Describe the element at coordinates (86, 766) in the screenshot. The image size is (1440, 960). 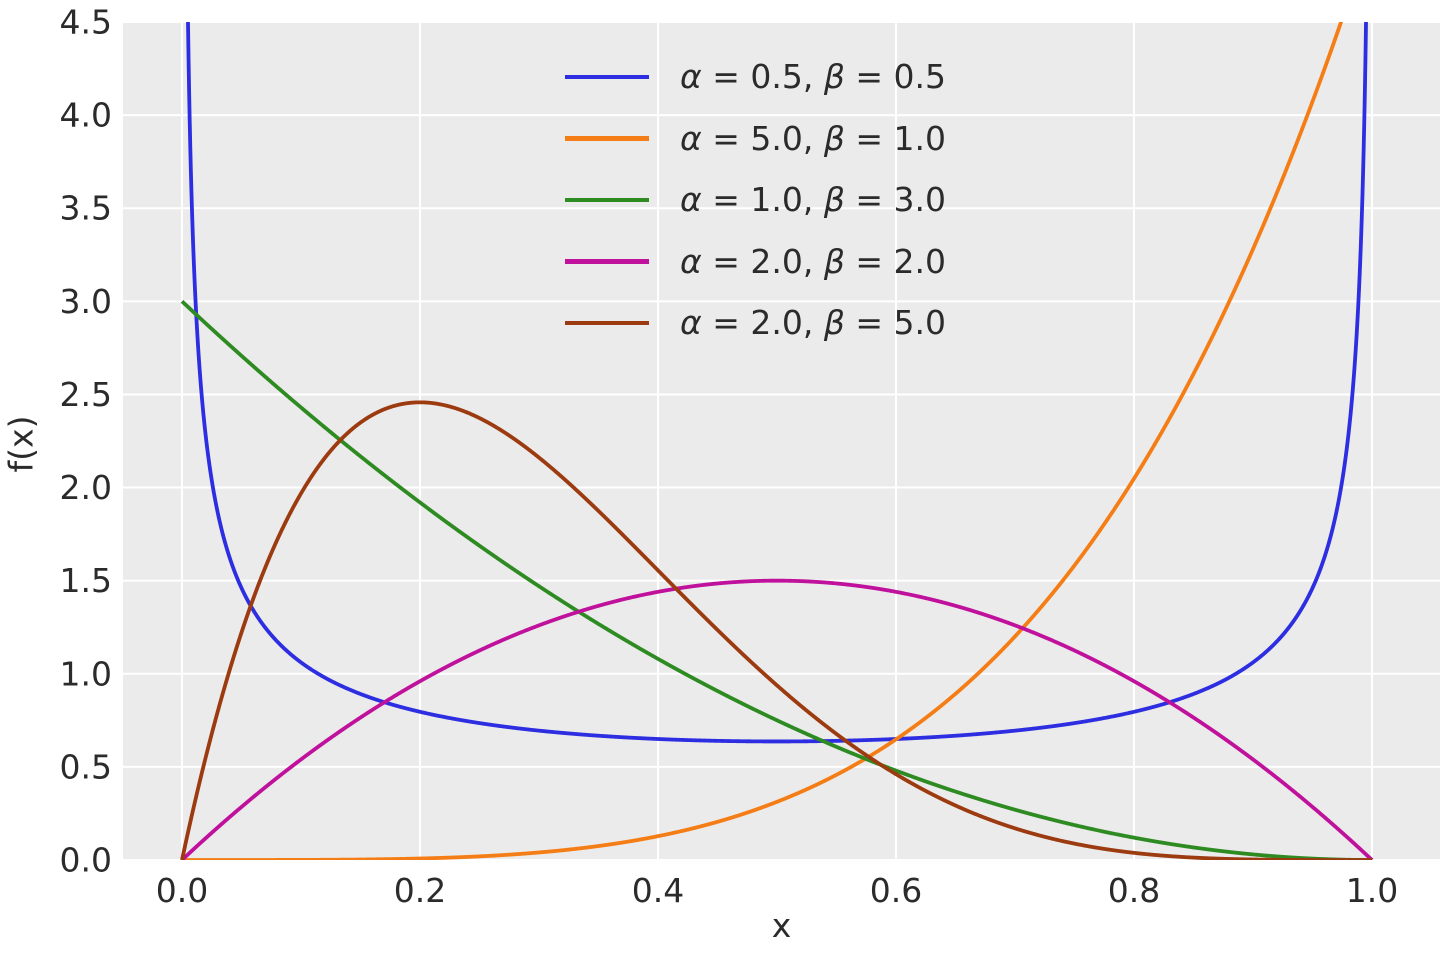
I see `y-tick-label: 0.5` at that location.